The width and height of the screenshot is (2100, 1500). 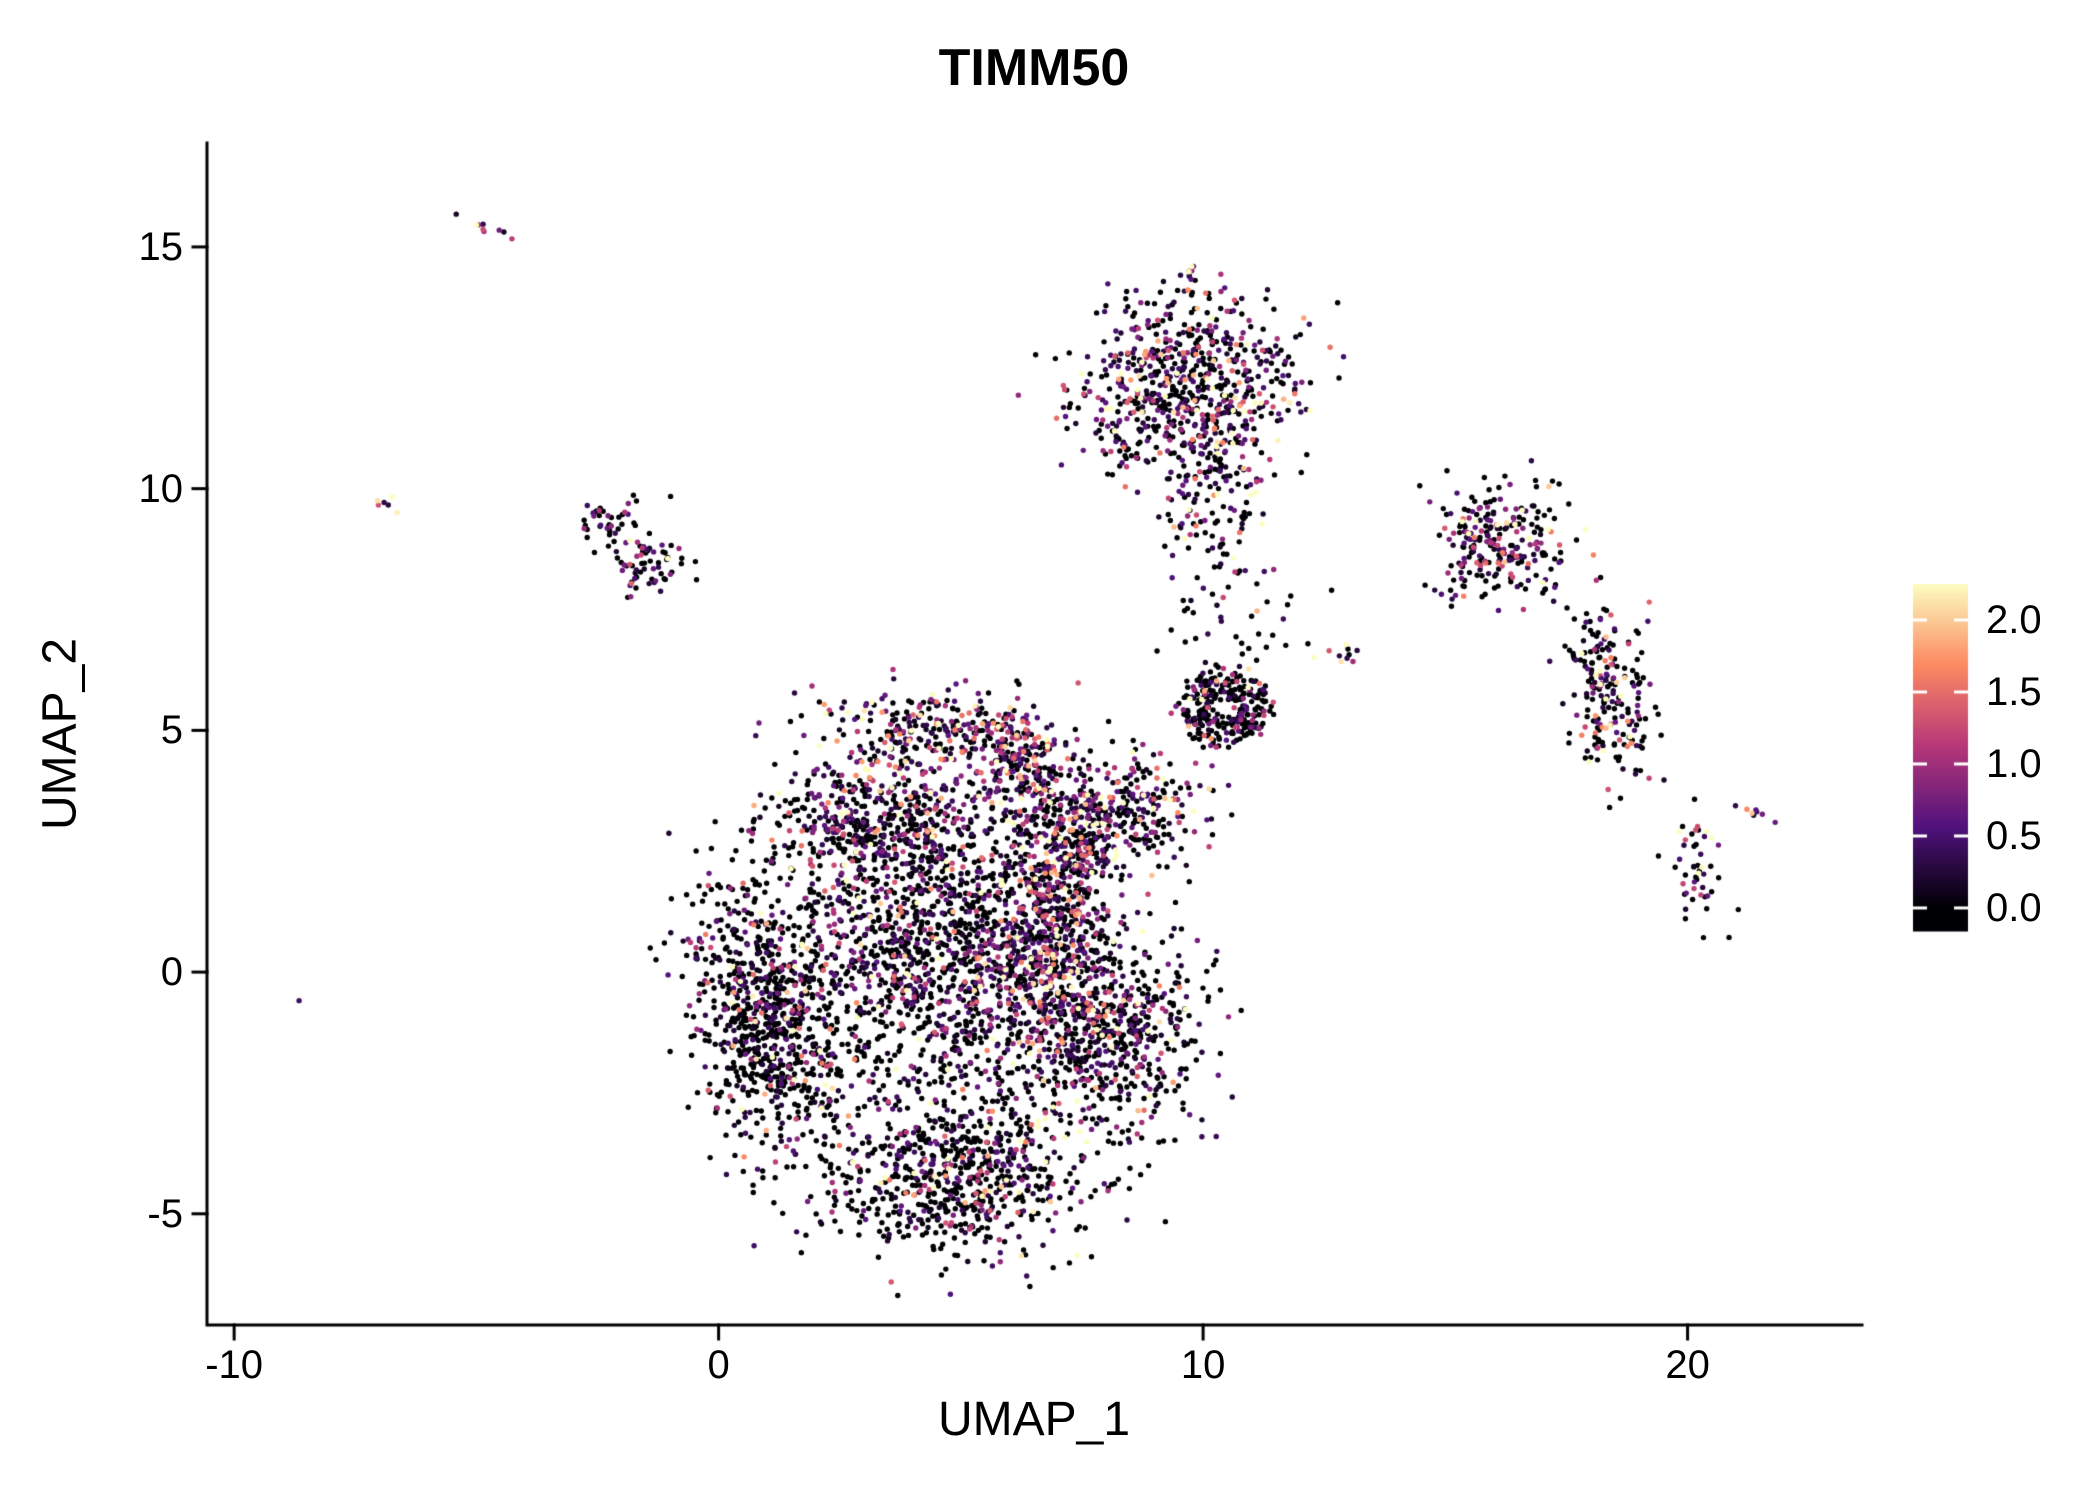 I want to click on colorbar-tick-label: 2.0, so click(x=2014, y=619).